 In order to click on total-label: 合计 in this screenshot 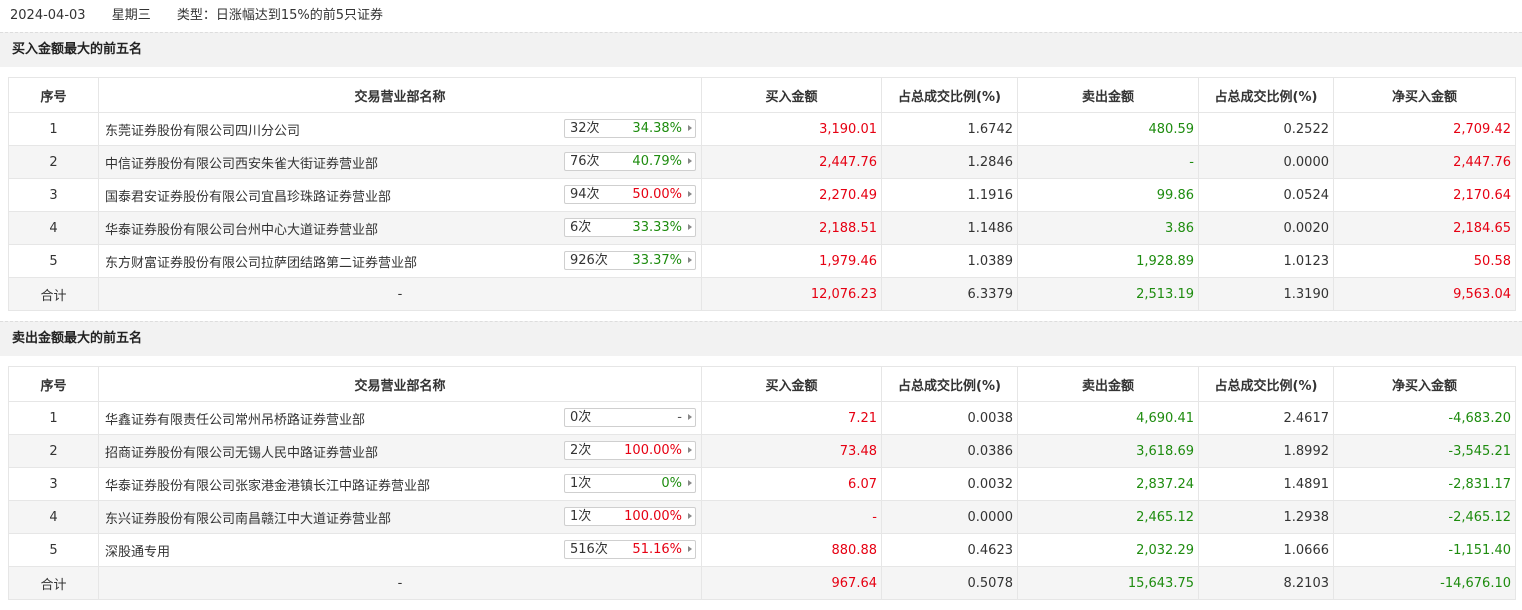, I will do `click(53, 583)`.